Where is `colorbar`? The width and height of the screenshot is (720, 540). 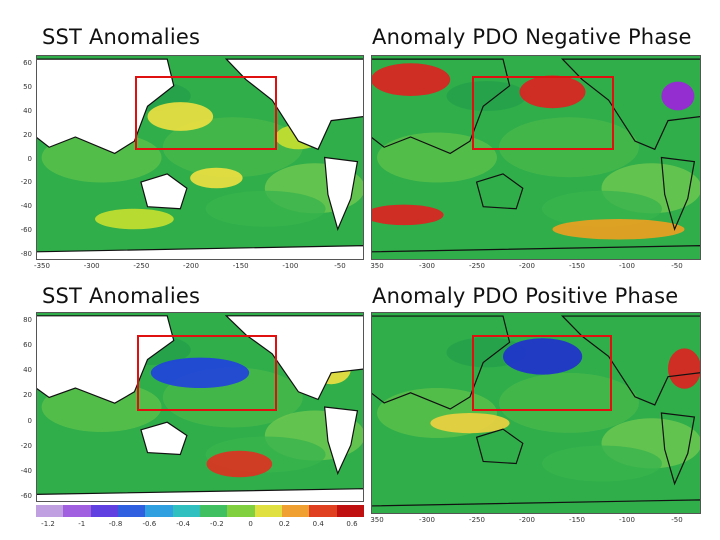 colorbar is located at coordinates (200, 511).